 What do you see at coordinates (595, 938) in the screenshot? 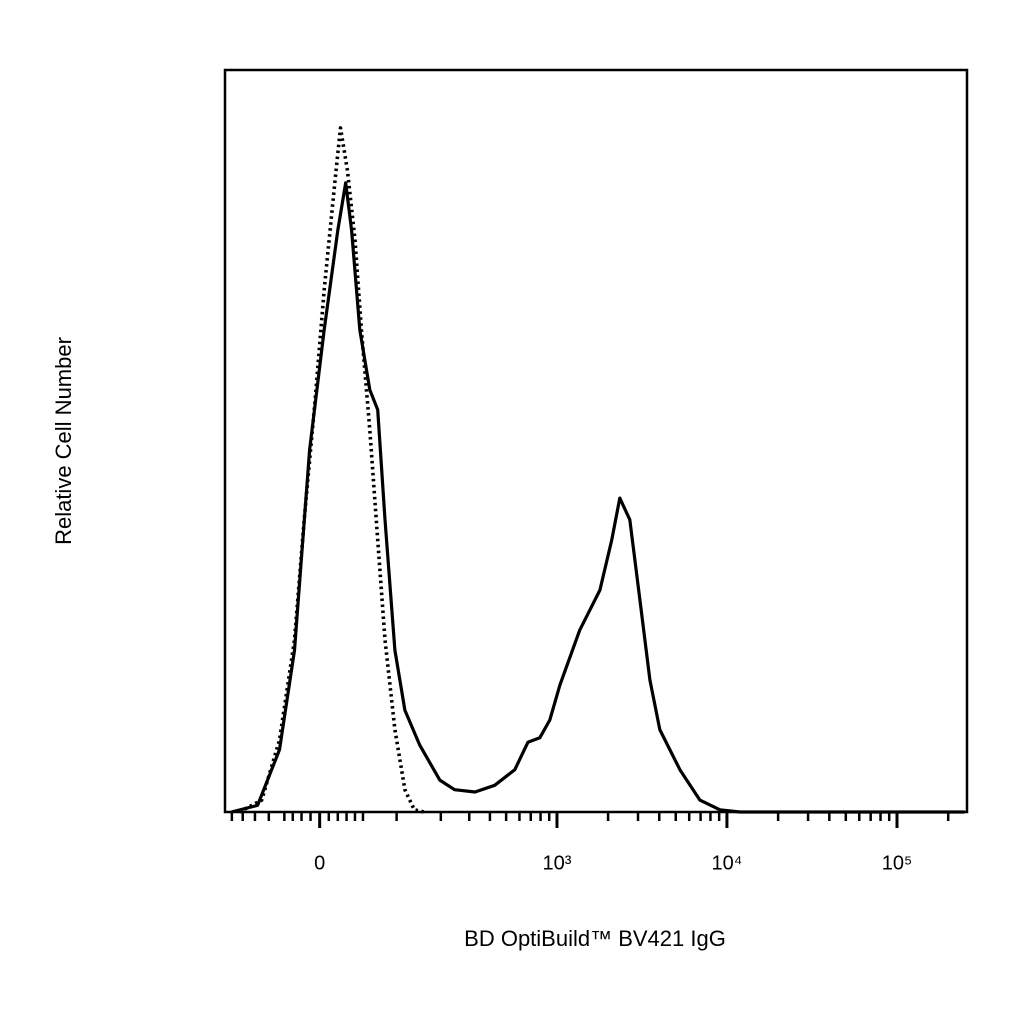
I see `x-axis-label: BD OptiBuild™ BV421 IgG` at bounding box center [595, 938].